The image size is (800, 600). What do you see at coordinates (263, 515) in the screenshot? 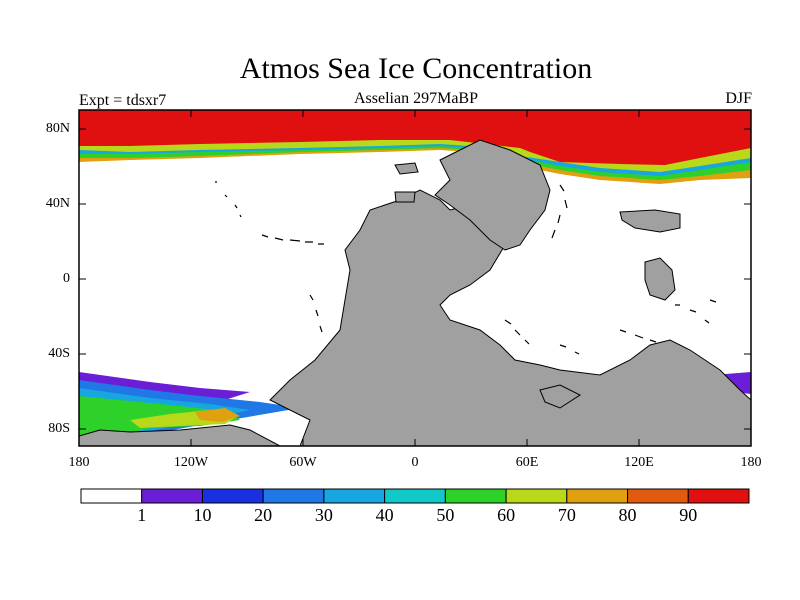
I see `colorbar-label: 20` at bounding box center [263, 515].